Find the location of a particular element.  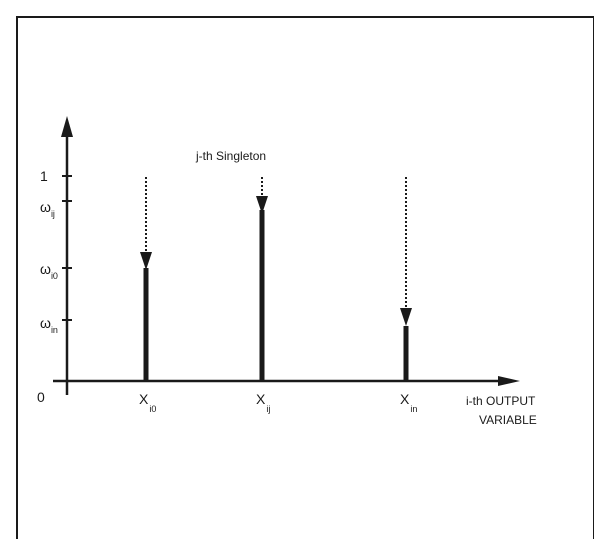

x-axis-arrow-icon is located at coordinates (509, 381).